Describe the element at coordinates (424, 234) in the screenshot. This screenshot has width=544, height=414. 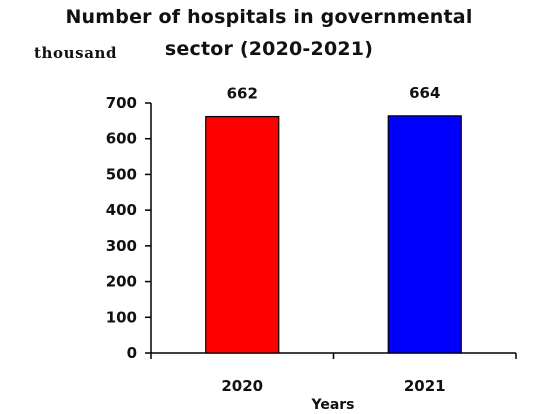
I see `bar-2021` at that location.